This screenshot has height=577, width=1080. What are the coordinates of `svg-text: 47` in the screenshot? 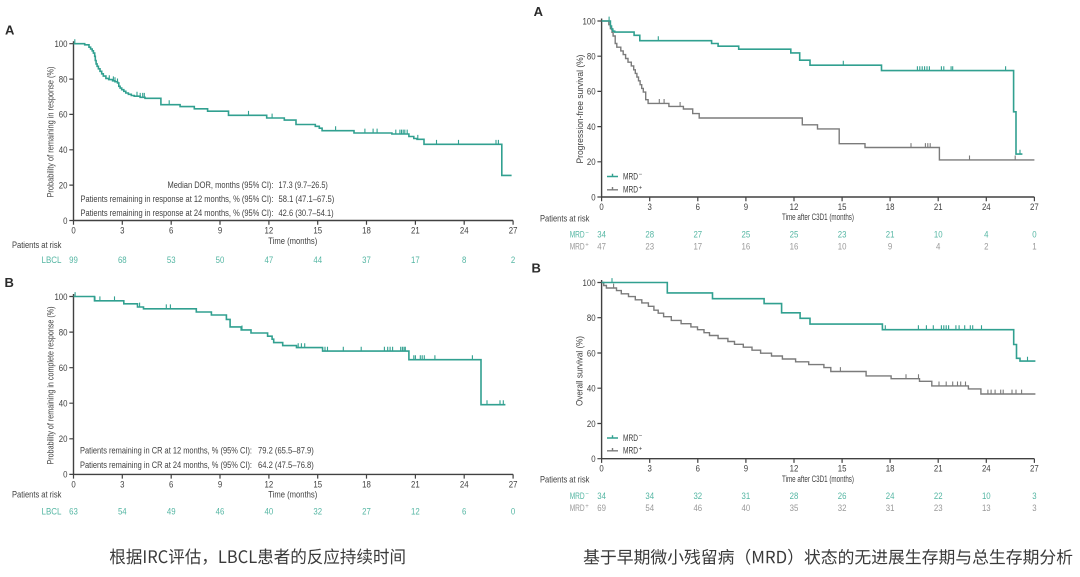 It's located at (601, 247).